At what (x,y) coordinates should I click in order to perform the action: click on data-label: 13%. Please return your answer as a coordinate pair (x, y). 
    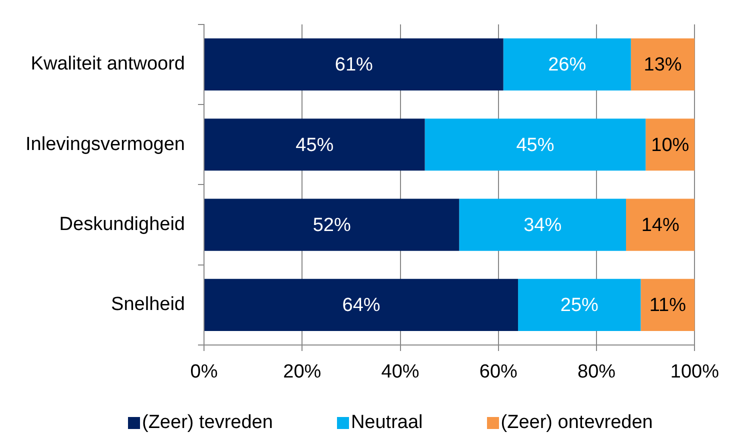
    Looking at the image, I should click on (663, 65).